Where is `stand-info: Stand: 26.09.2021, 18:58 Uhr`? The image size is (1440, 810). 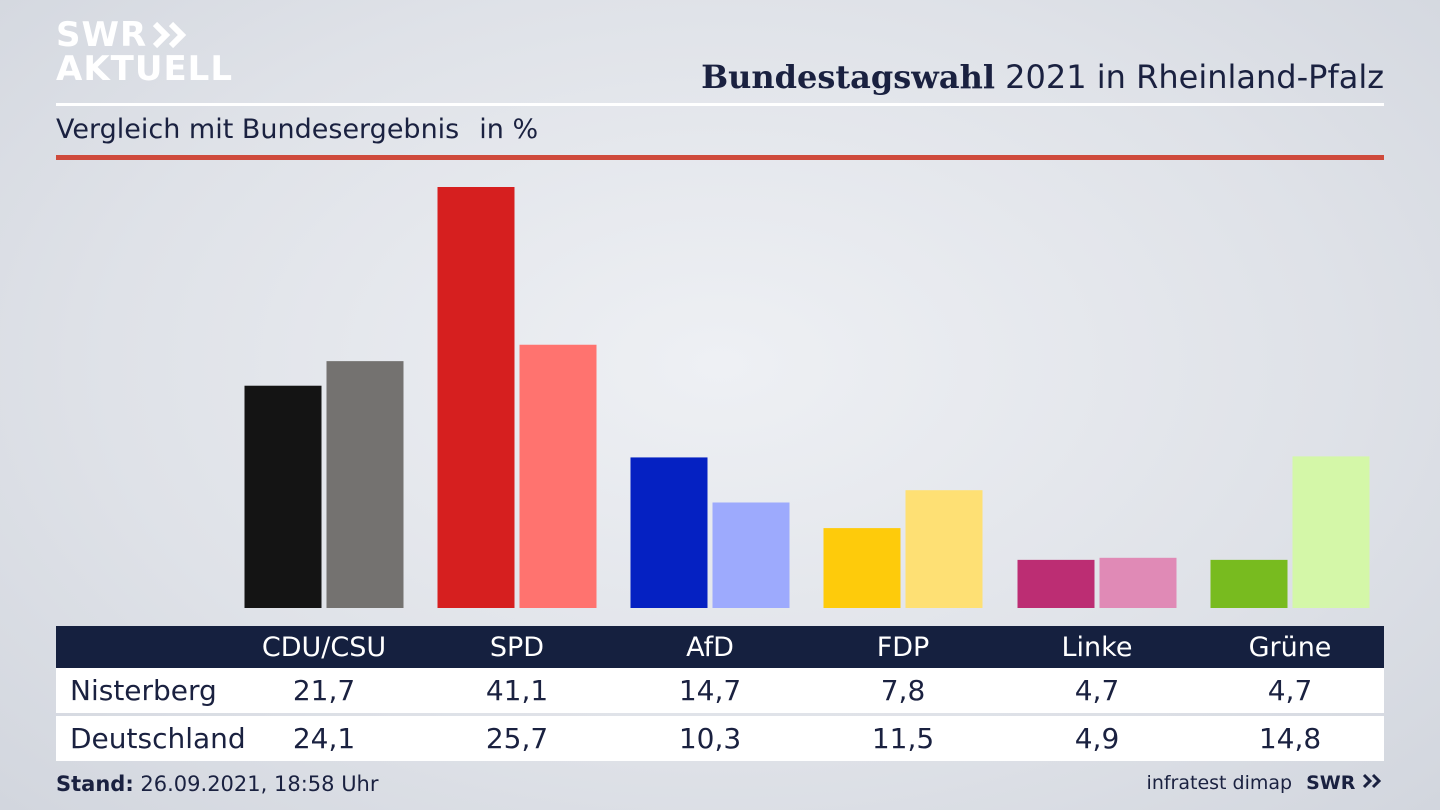
stand-info: Stand: 26.09.2021, 18:58 Uhr is located at coordinates (217, 784).